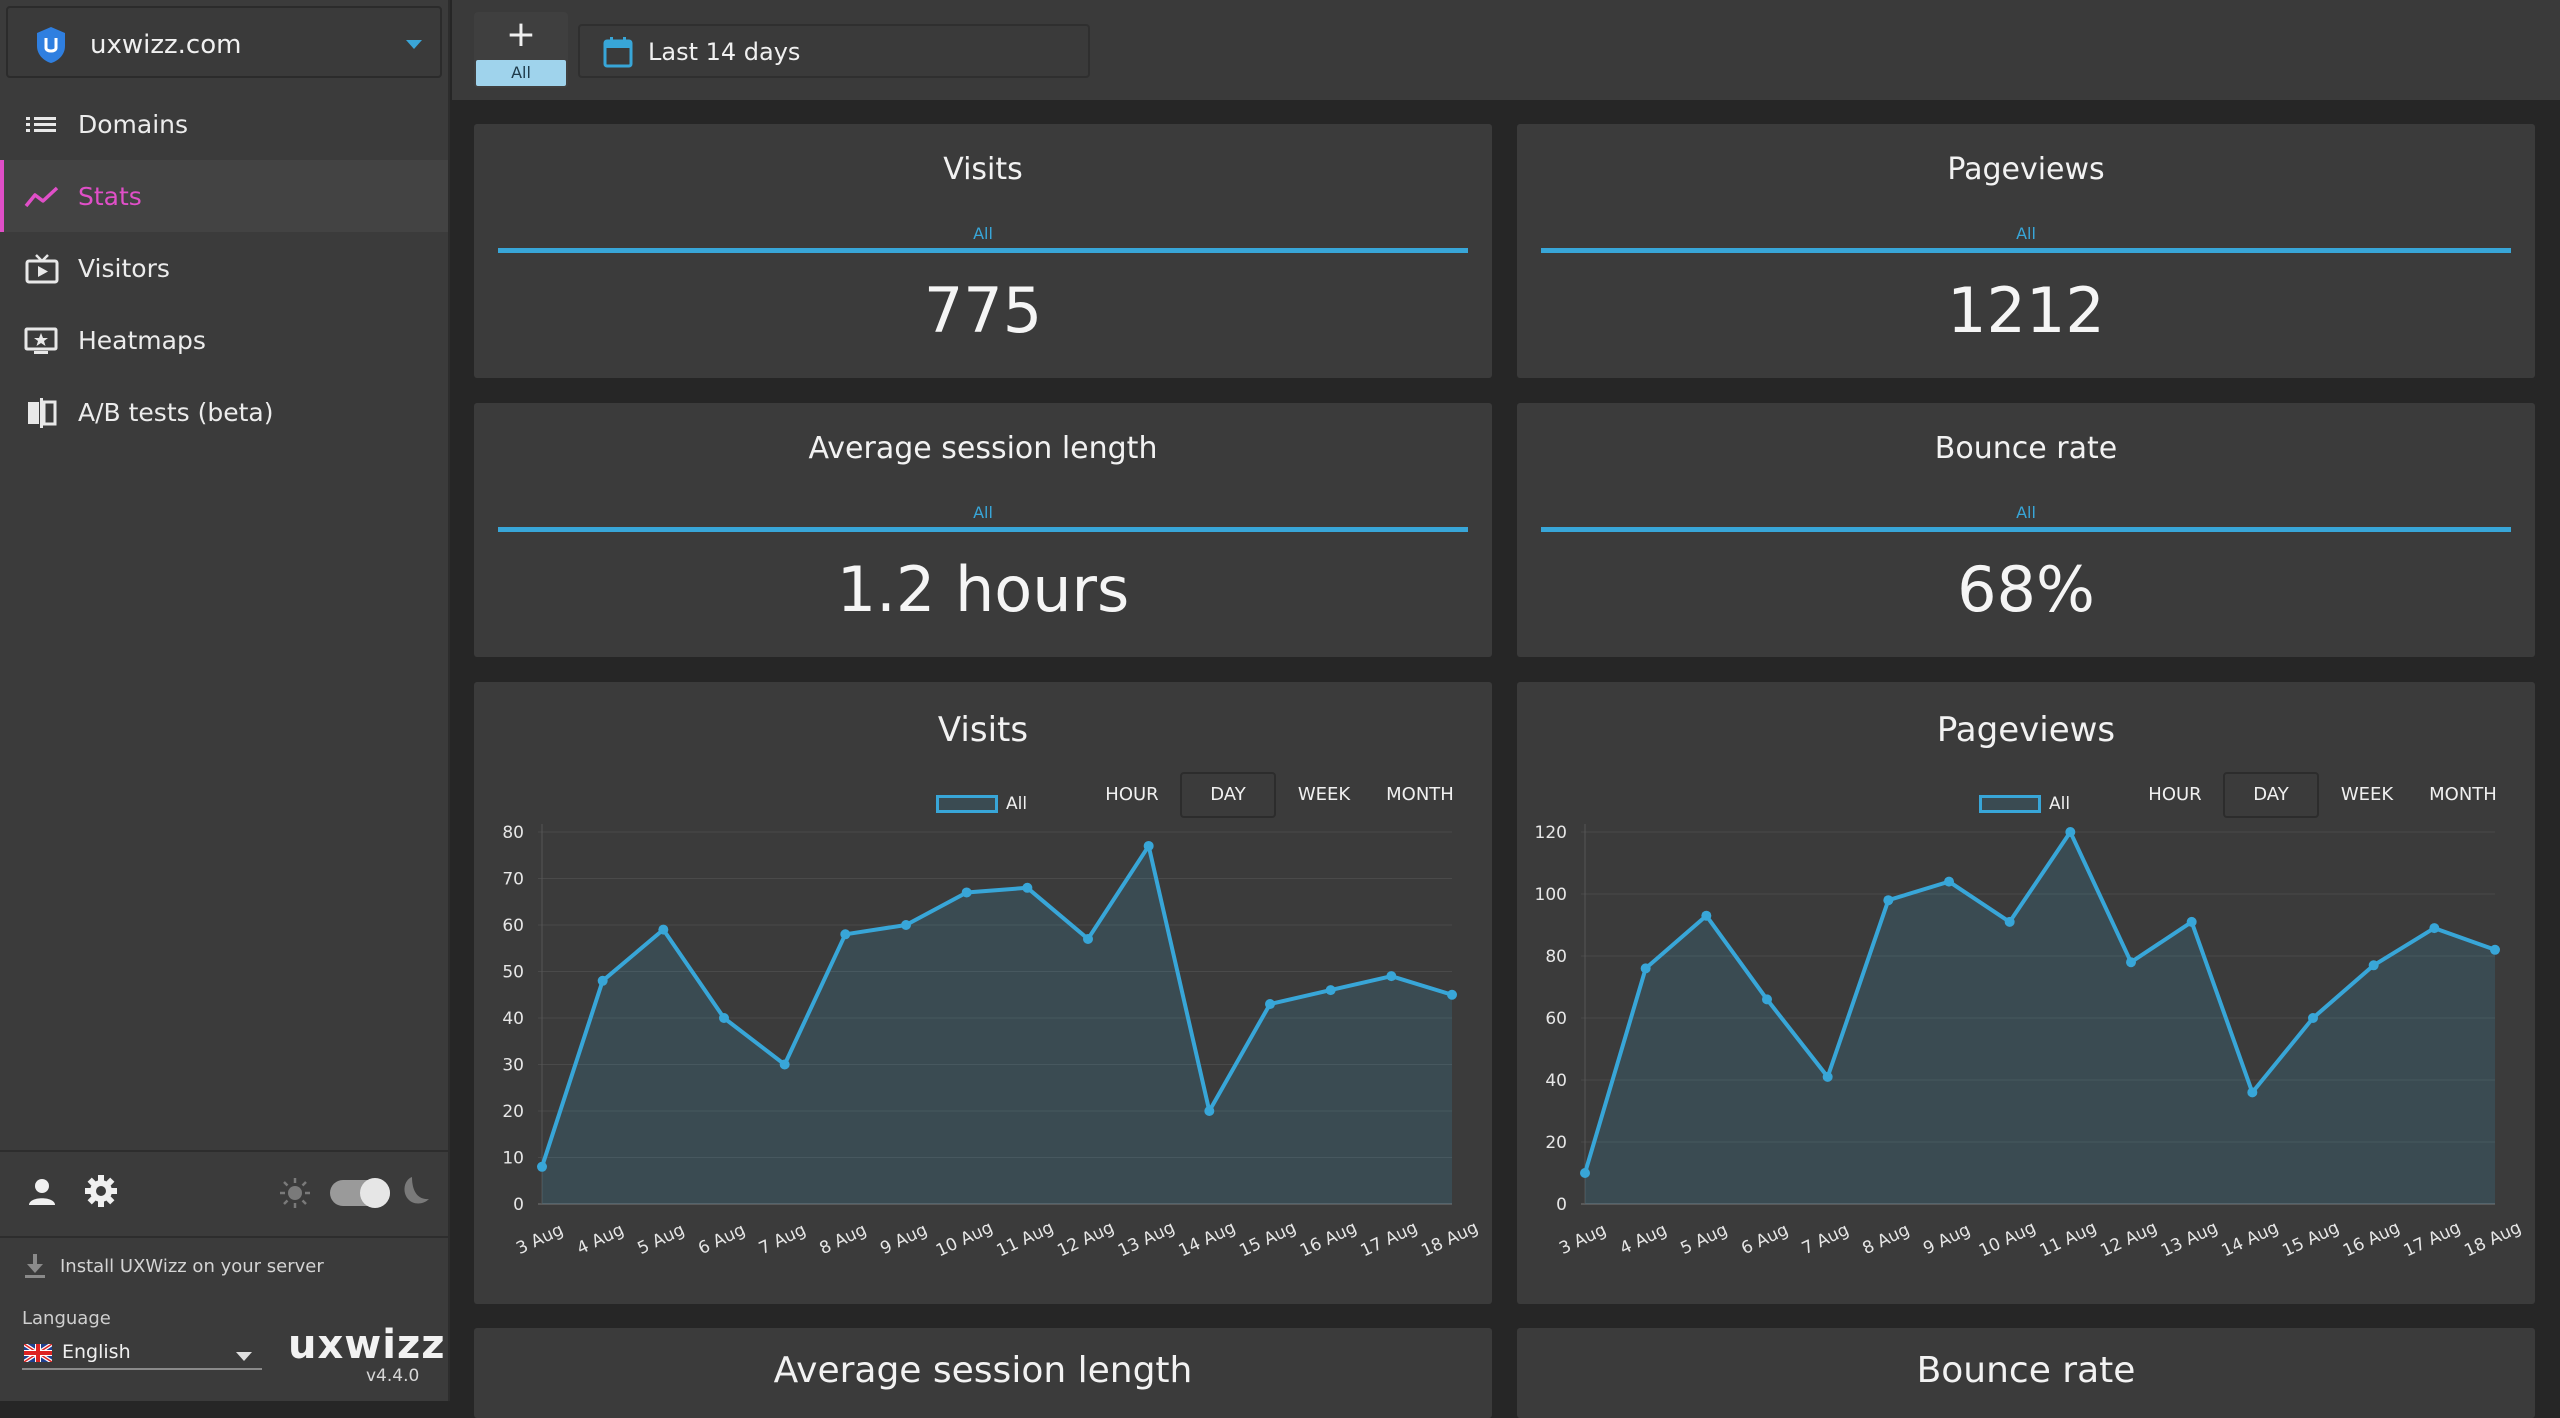 The image size is (2560, 1418). I want to click on plus-icon: +, so click(521, 34).